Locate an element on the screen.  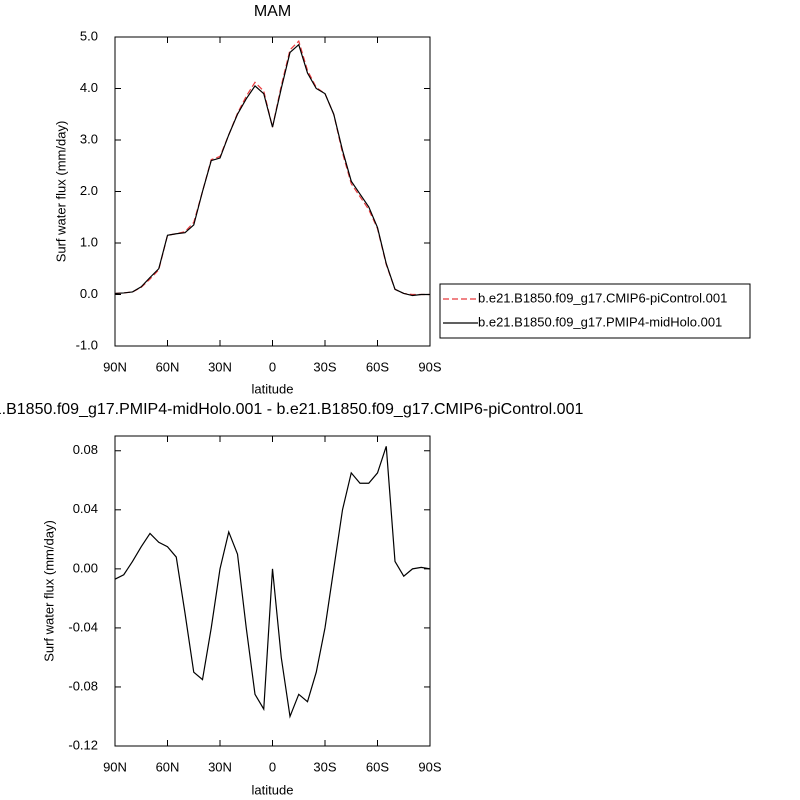
chart-title: MAM is located at coordinates (272, 11).